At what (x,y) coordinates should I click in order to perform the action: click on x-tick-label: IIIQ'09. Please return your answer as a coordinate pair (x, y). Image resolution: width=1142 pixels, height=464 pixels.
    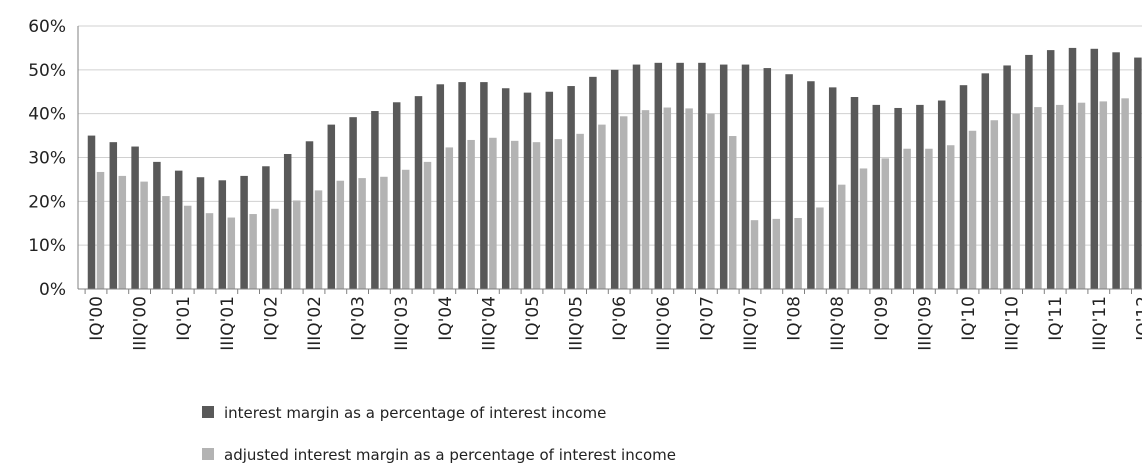
    Looking at the image, I should click on (925, 323).